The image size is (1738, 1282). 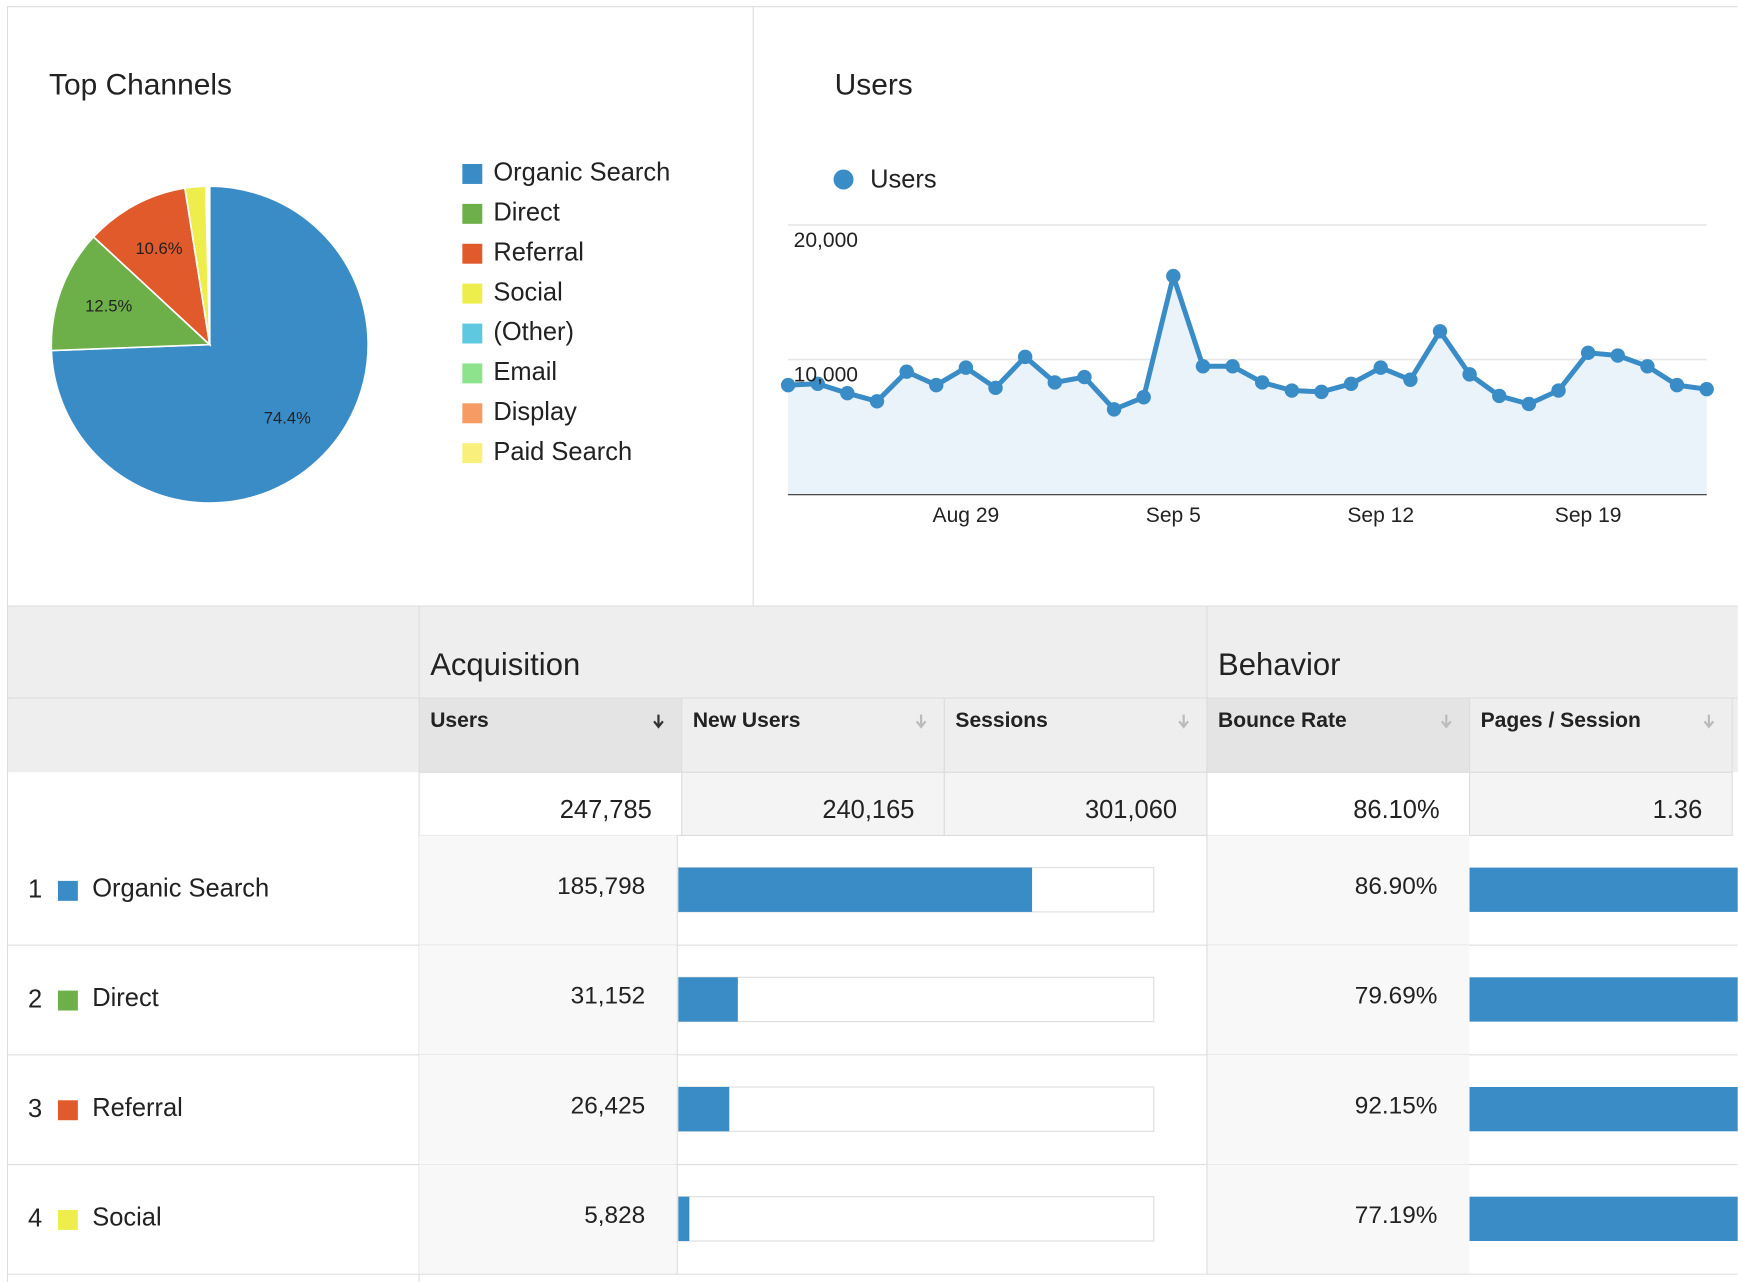 What do you see at coordinates (525, 372) in the screenshot?
I see `legend-label: Email` at bounding box center [525, 372].